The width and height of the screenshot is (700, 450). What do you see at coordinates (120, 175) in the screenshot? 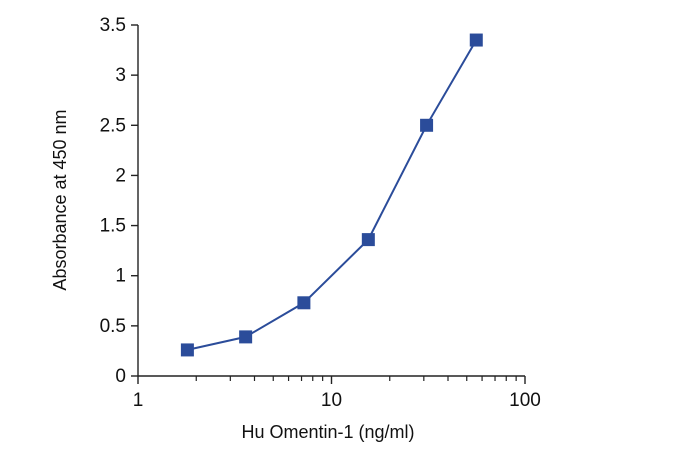
I see `y-tick-label: 2` at bounding box center [120, 175].